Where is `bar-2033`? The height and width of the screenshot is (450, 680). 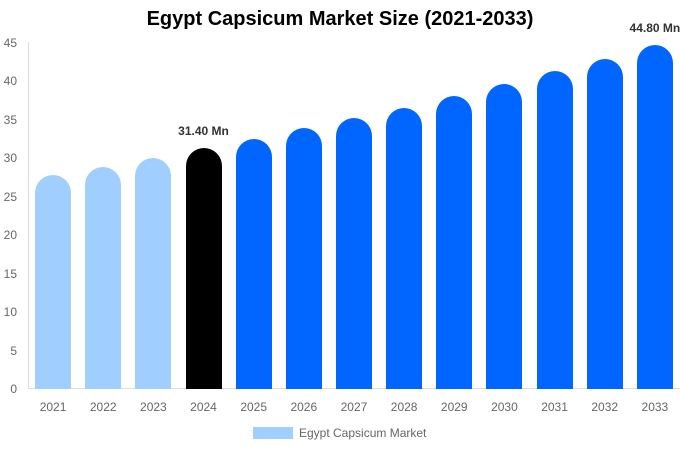
bar-2033 is located at coordinates (654, 216).